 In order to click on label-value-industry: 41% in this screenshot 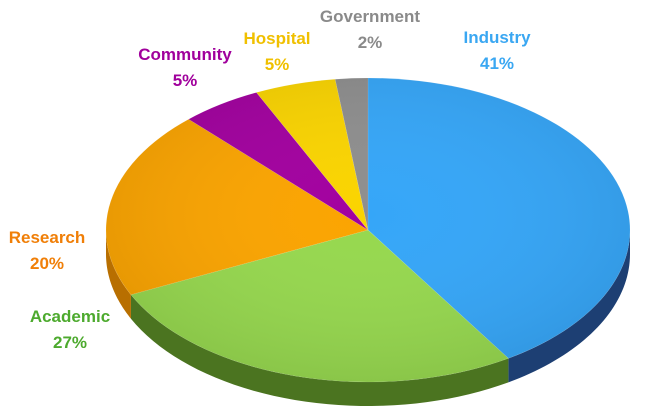, I will do `click(497, 63)`.